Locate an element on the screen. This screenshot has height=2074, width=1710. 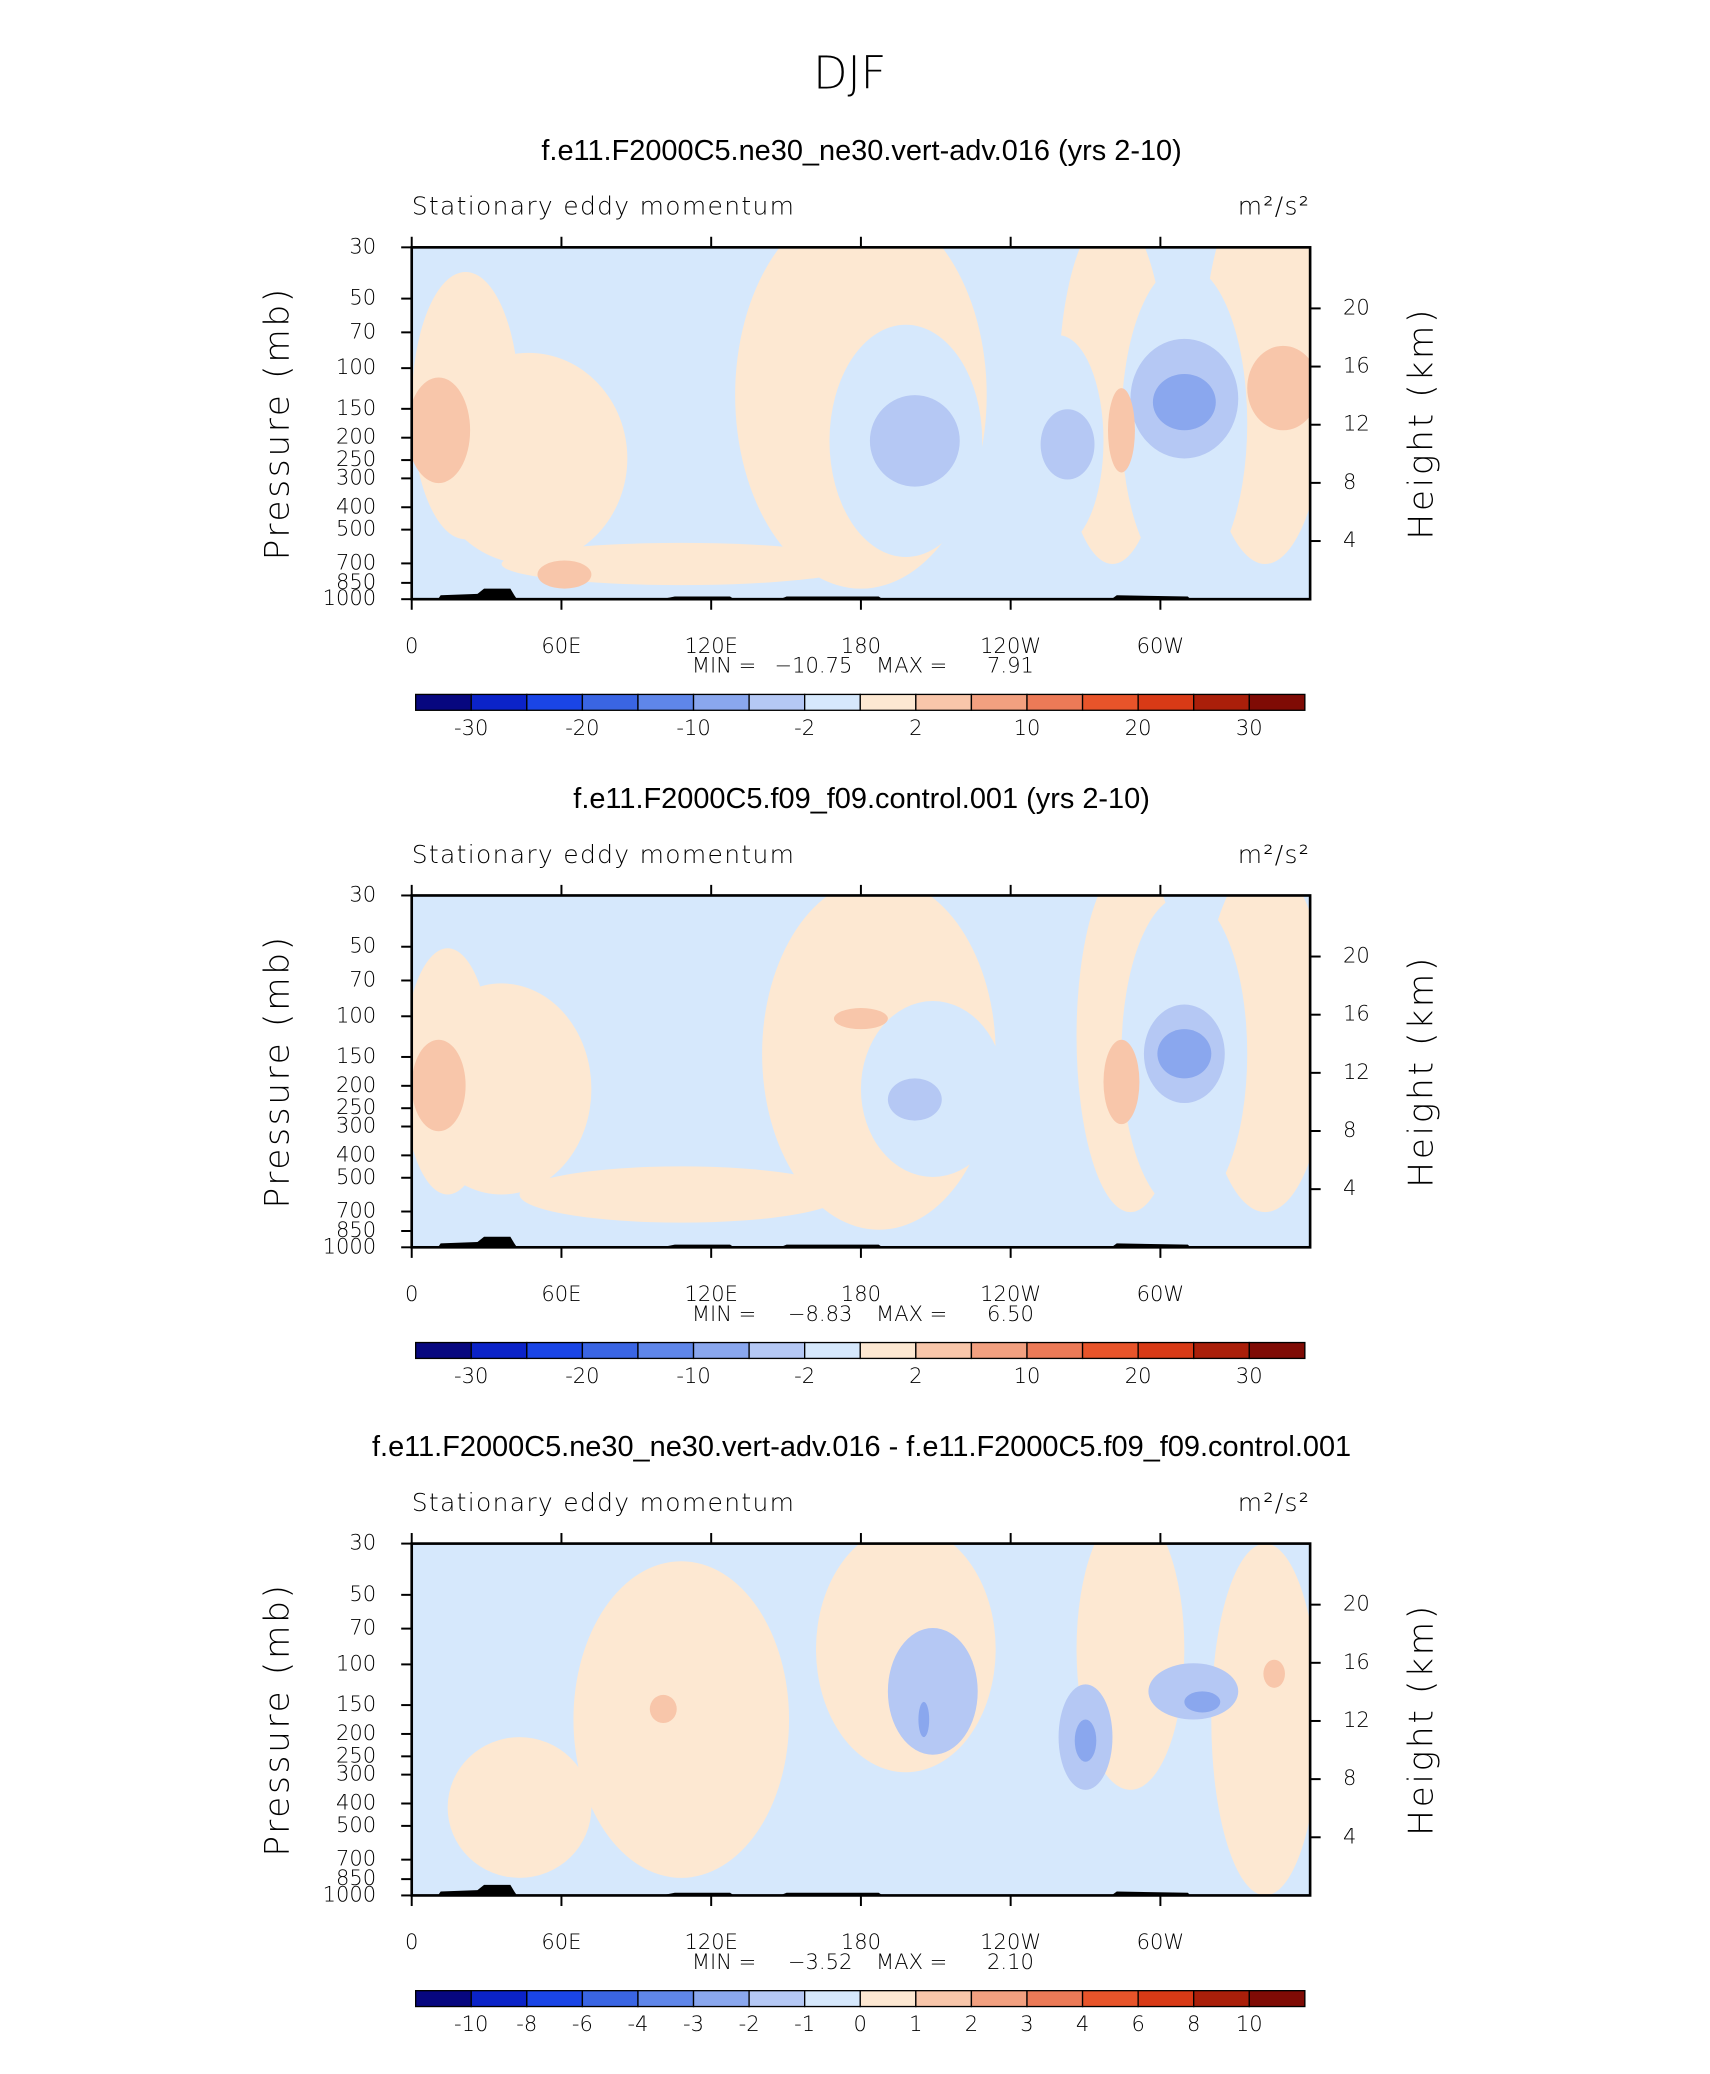
y-tick-label: 700 is located at coordinates (356, 561).